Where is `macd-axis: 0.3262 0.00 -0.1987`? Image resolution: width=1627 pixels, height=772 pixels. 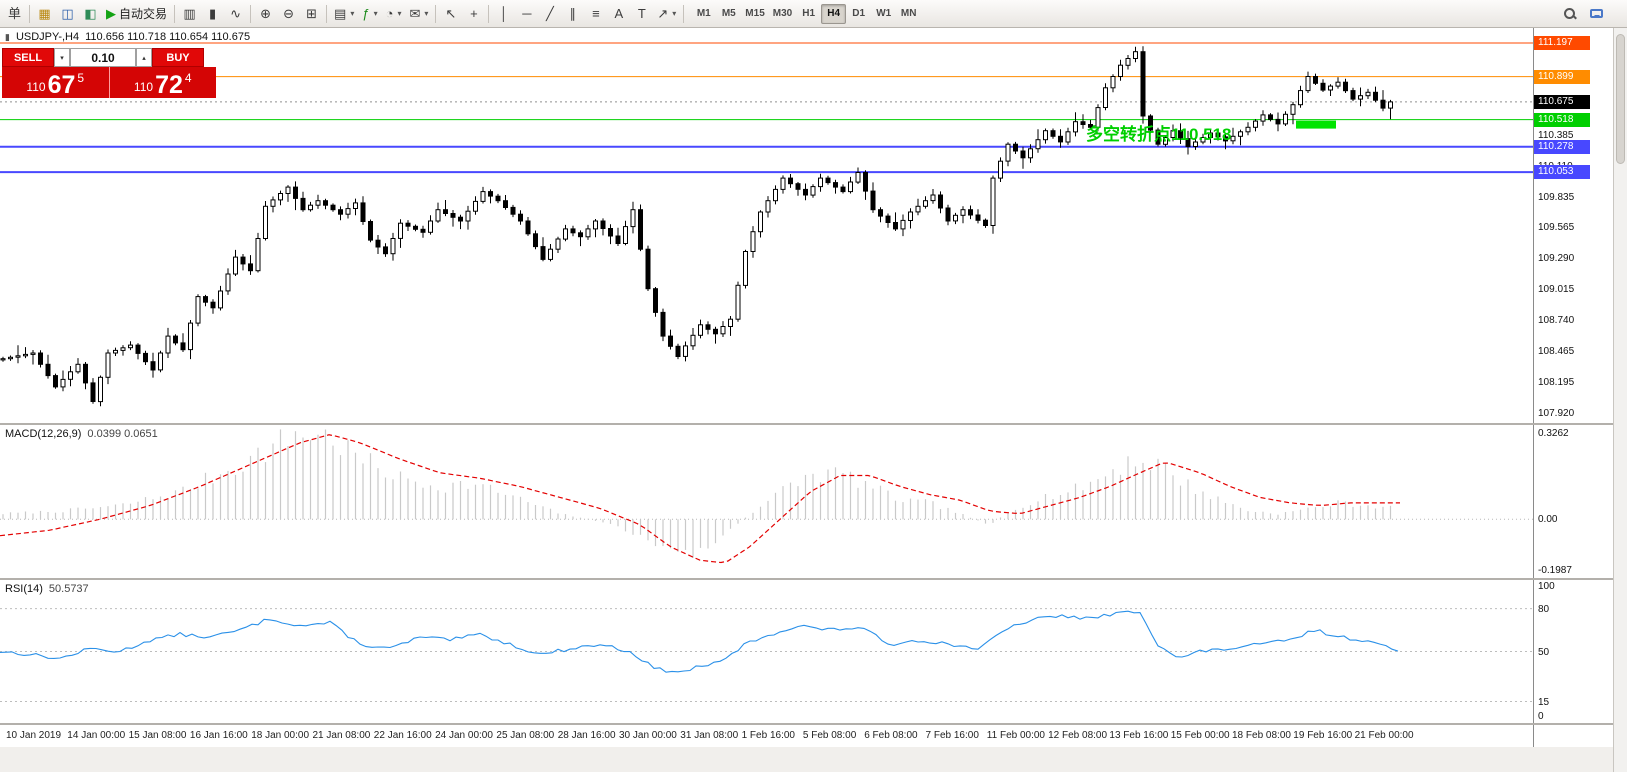 macd-axis: 0.3262 0.00 -0.1987 is located at coordinates (1573, 501).